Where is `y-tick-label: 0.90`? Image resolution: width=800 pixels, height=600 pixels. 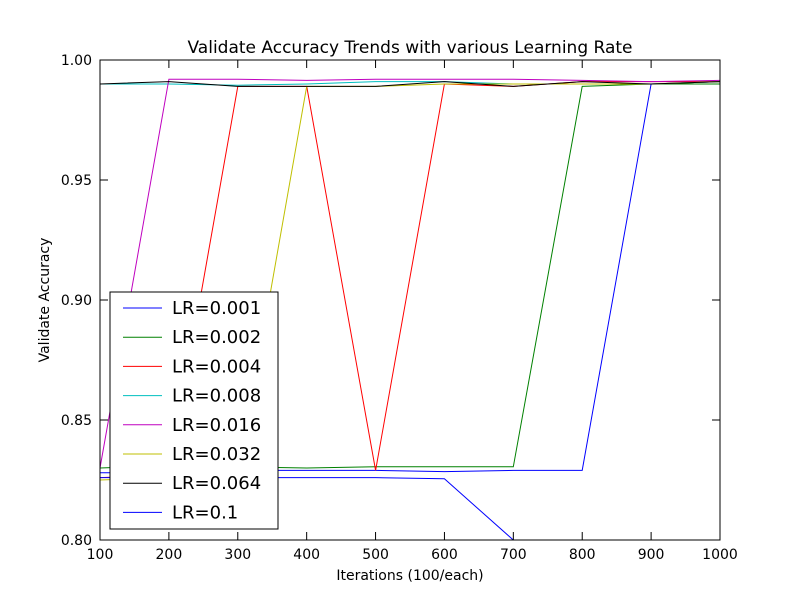 y-tick-label: 0.90 is located at coordinates (76, 301).